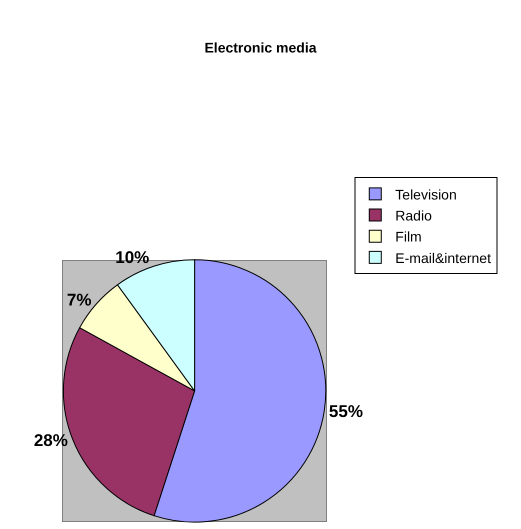 This screenshot has height=529, width=521. Describe the element at coordinates (132, 258) in the screenshot. I see `data-label: 10%` at that location.